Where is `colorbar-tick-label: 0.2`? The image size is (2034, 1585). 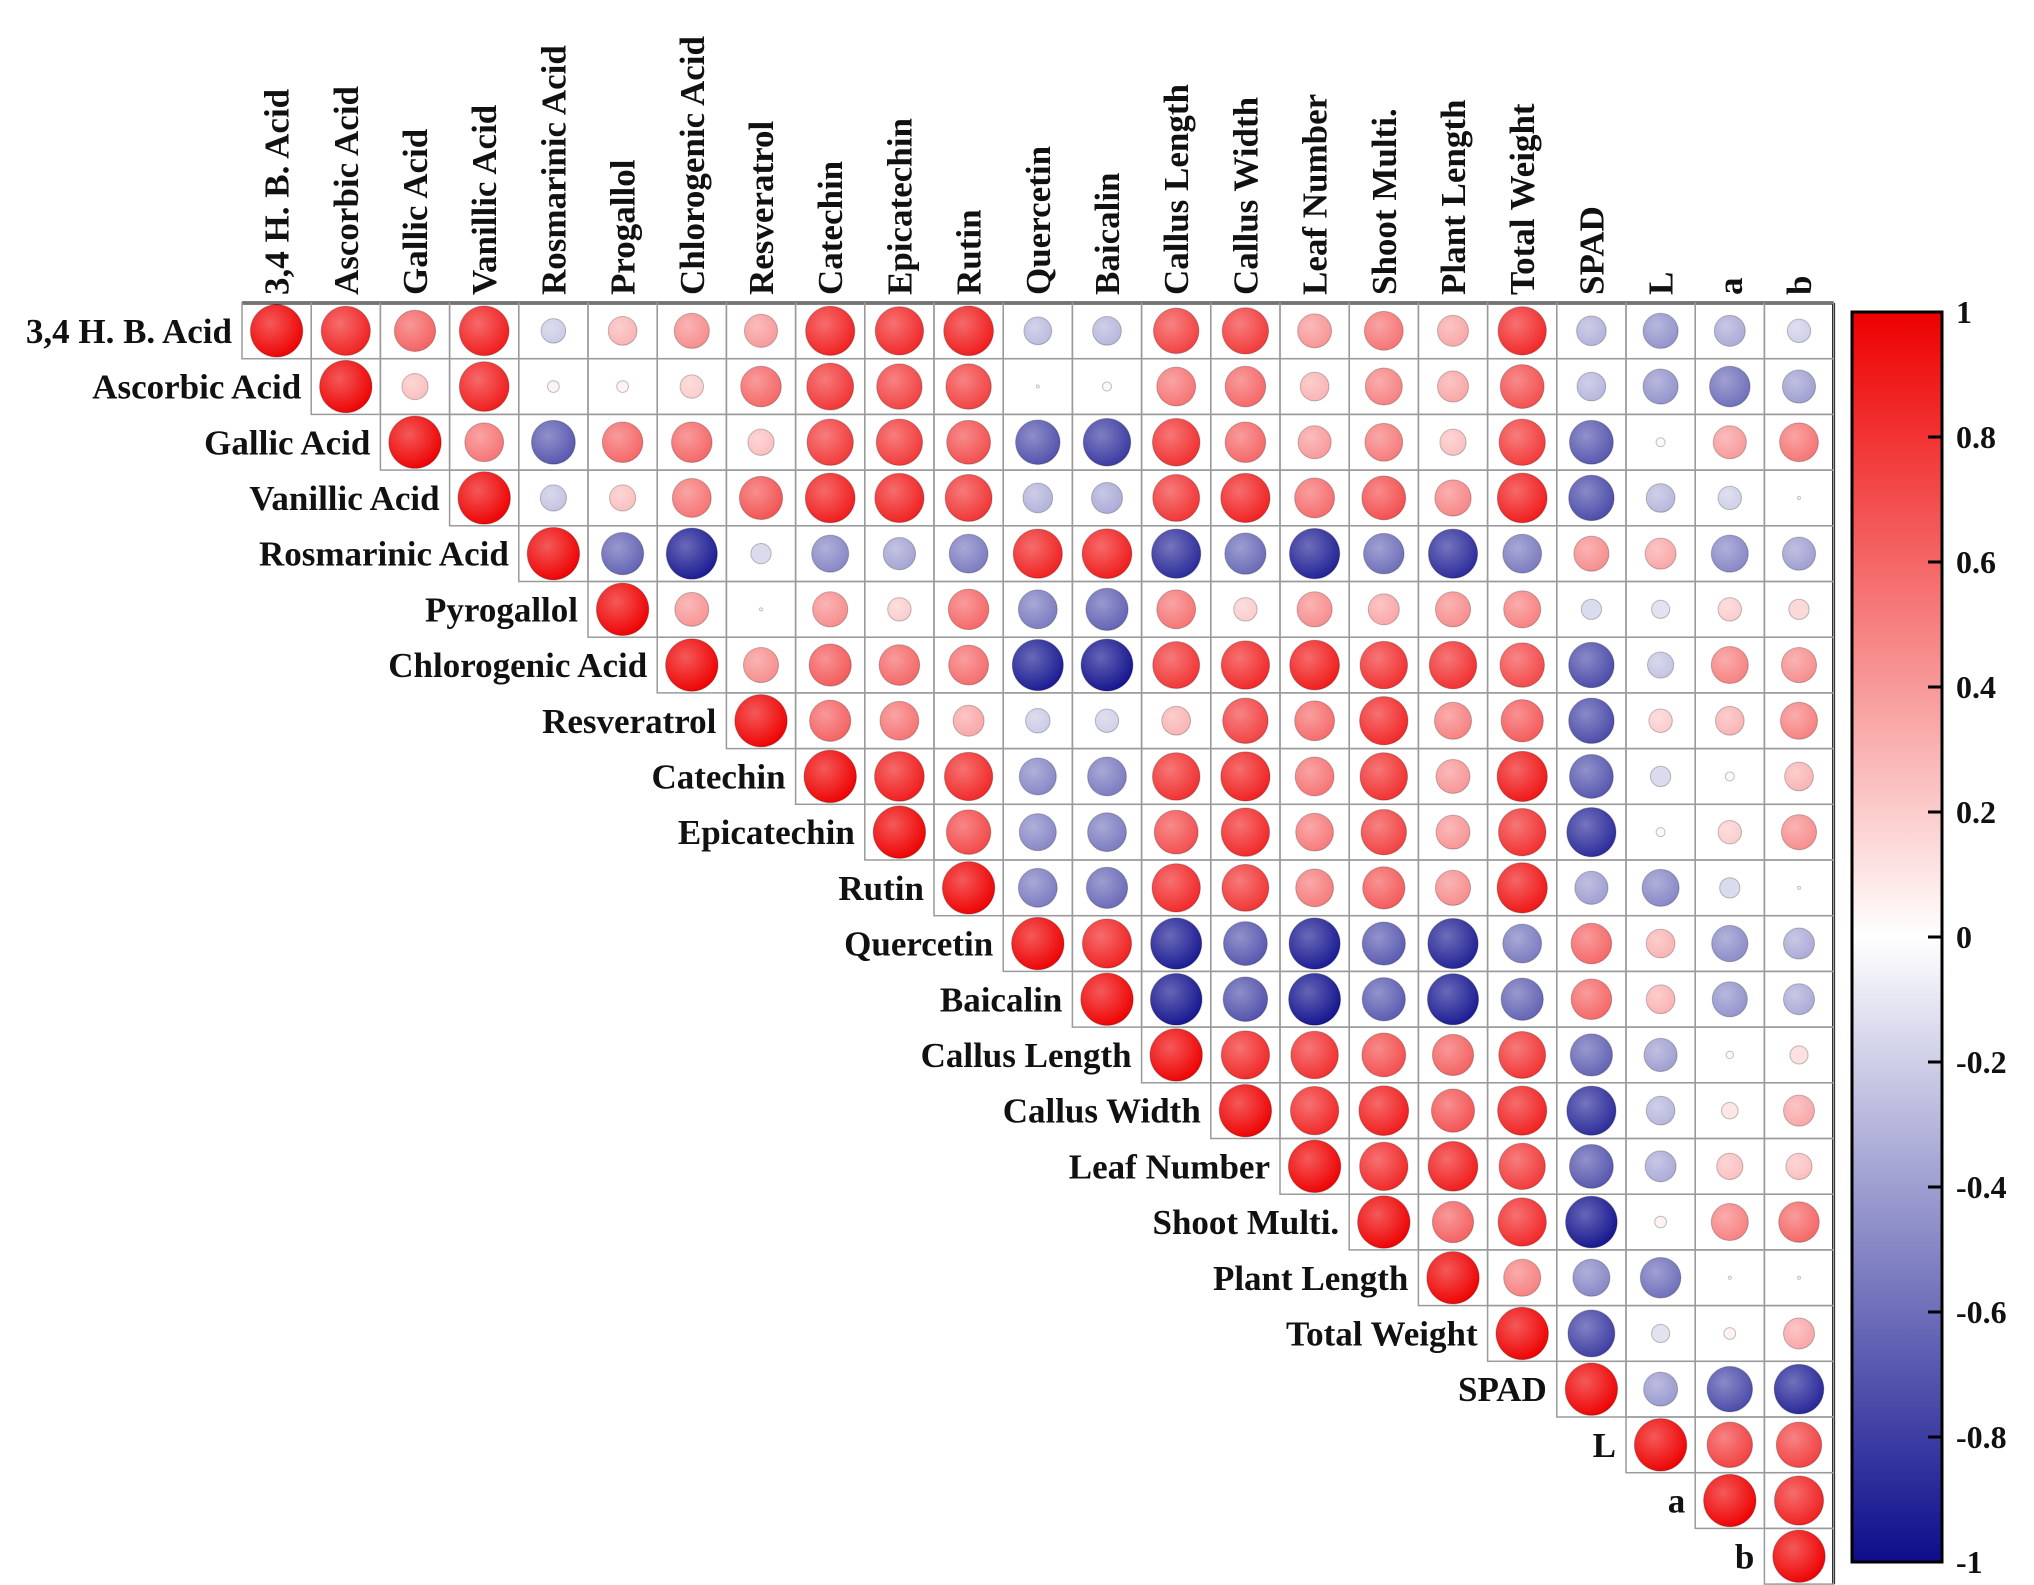 colorbar-tick-label: 0.2 is located at coordinates (1976, 812).